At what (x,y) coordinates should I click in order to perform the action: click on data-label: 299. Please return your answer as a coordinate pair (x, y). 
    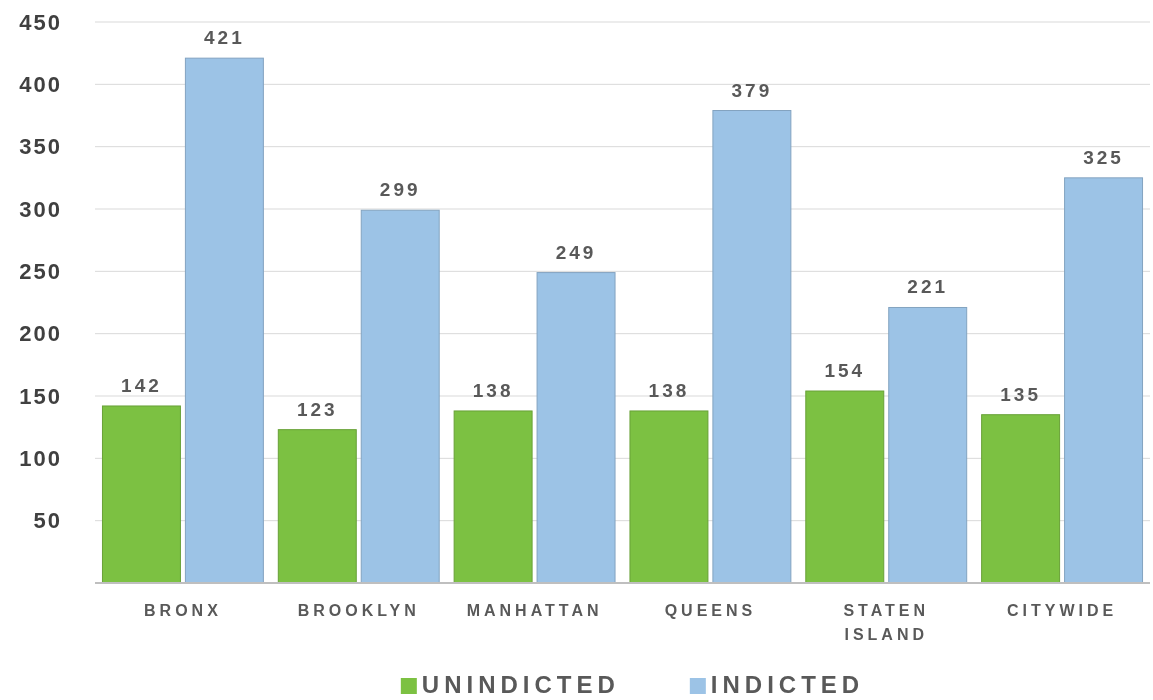
    Looking at the image, I should click on (400, 190).